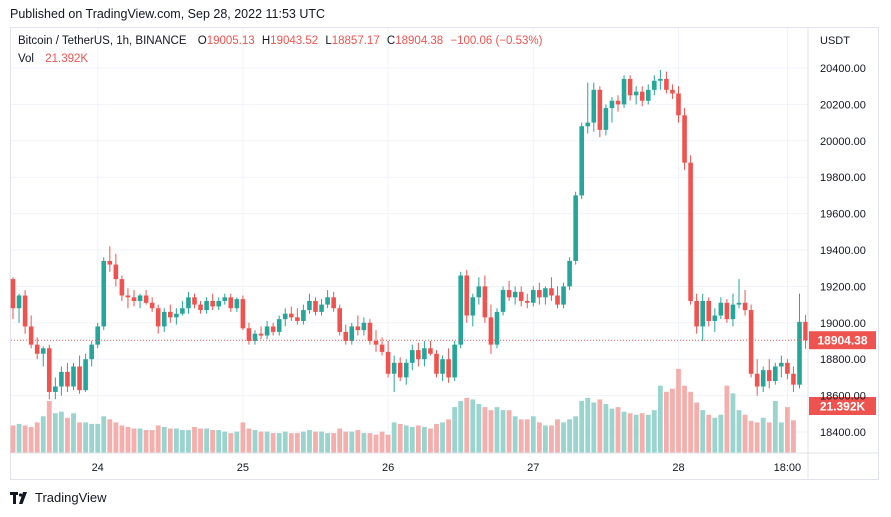 The image size is (891, 517). Describe the element at coordinates (388, 468) in the screenshot. I see `x-tick-label: 26` at that location.